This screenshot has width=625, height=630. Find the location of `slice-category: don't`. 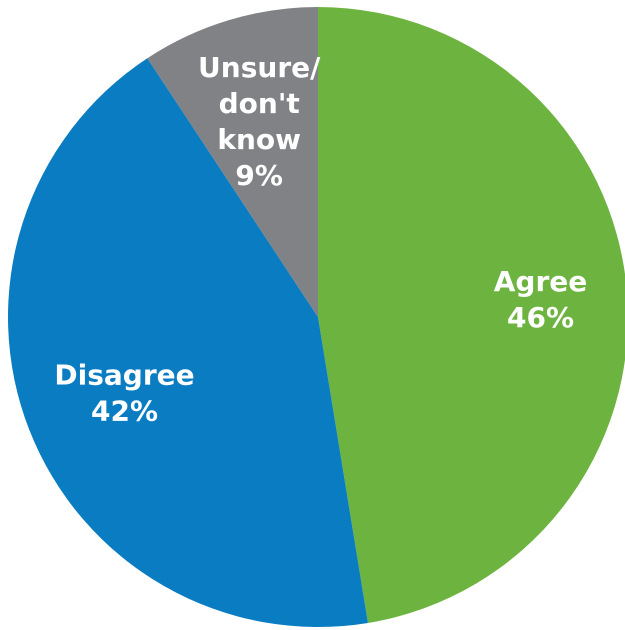

slice-category: don't is located at coordinates (259, 103).